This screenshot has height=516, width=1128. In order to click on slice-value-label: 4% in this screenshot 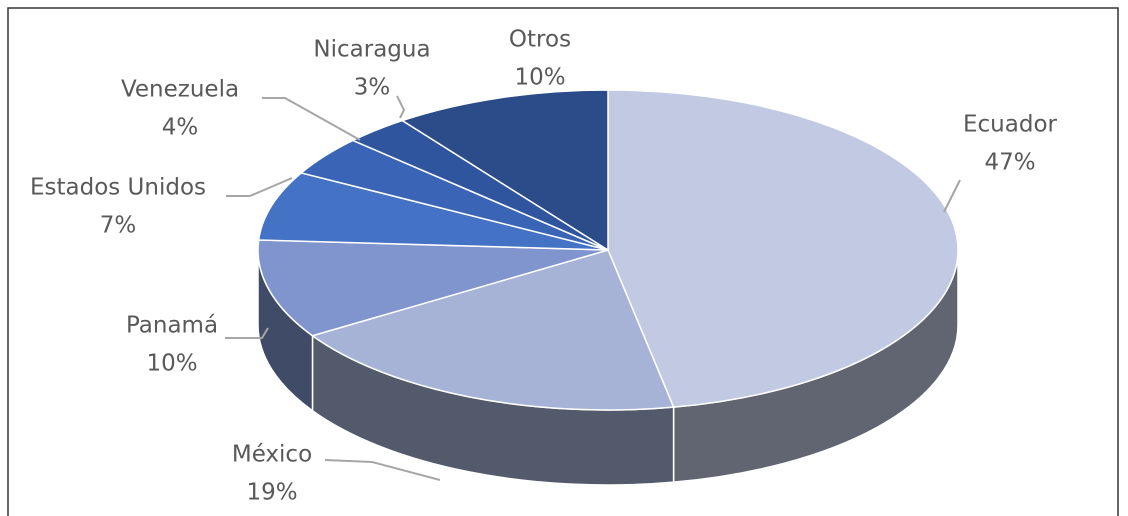, I will do `click(180, 128)`.